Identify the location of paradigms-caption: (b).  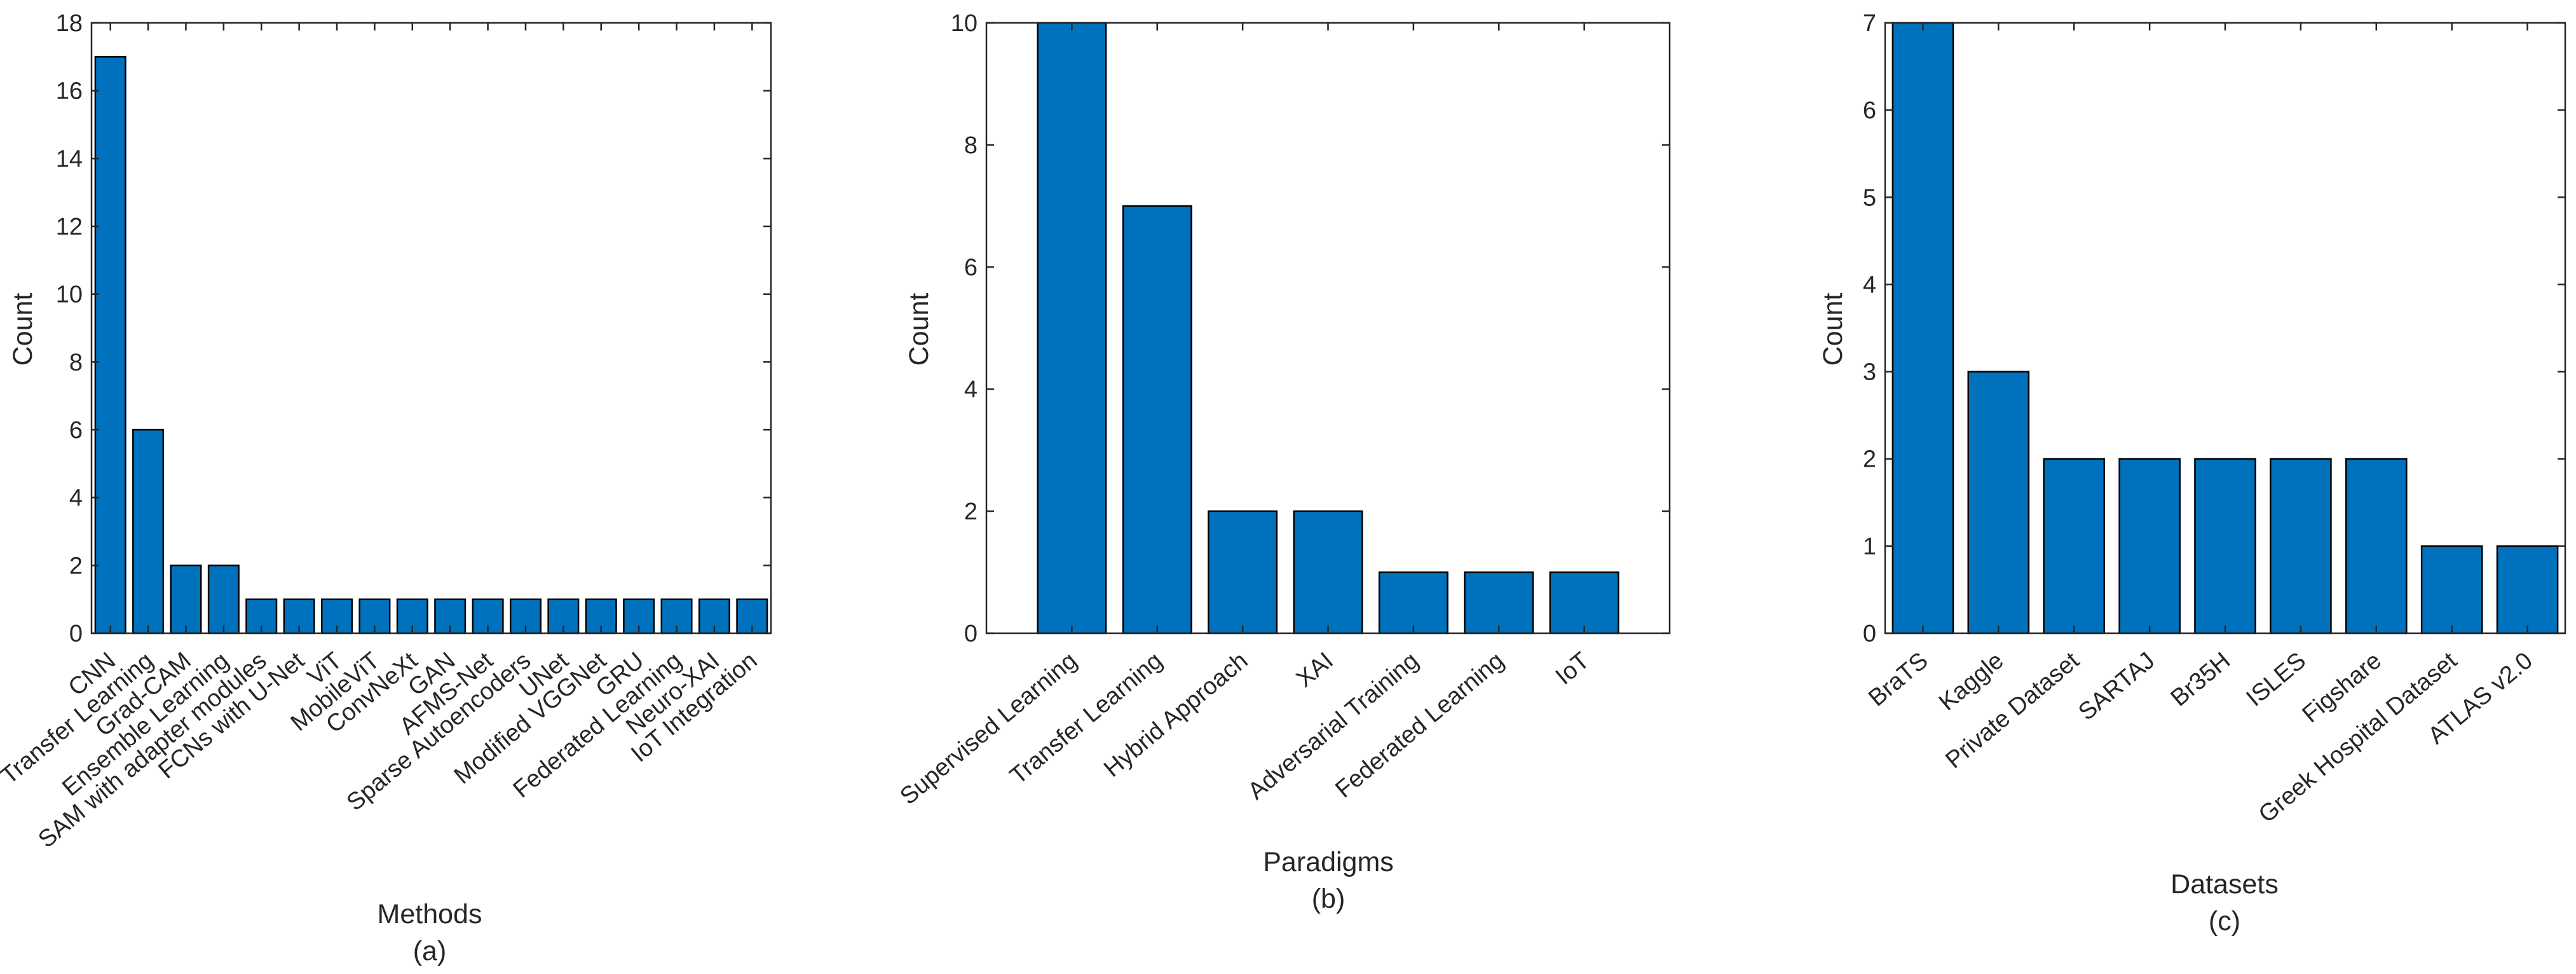
(1329, 899).